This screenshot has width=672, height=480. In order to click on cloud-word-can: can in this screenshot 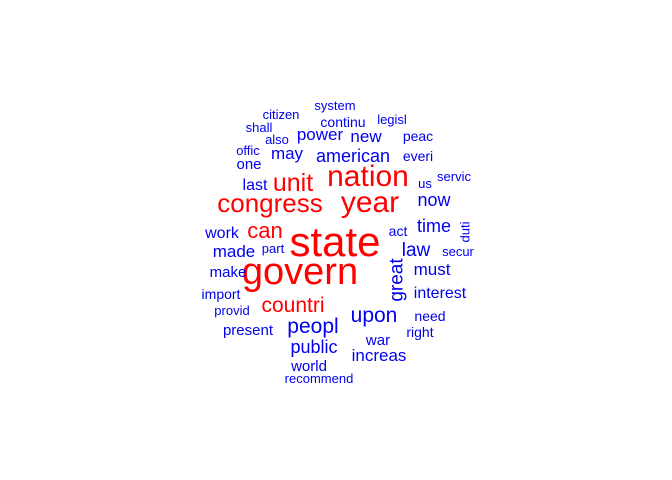, I will do `click(264, 230)`.